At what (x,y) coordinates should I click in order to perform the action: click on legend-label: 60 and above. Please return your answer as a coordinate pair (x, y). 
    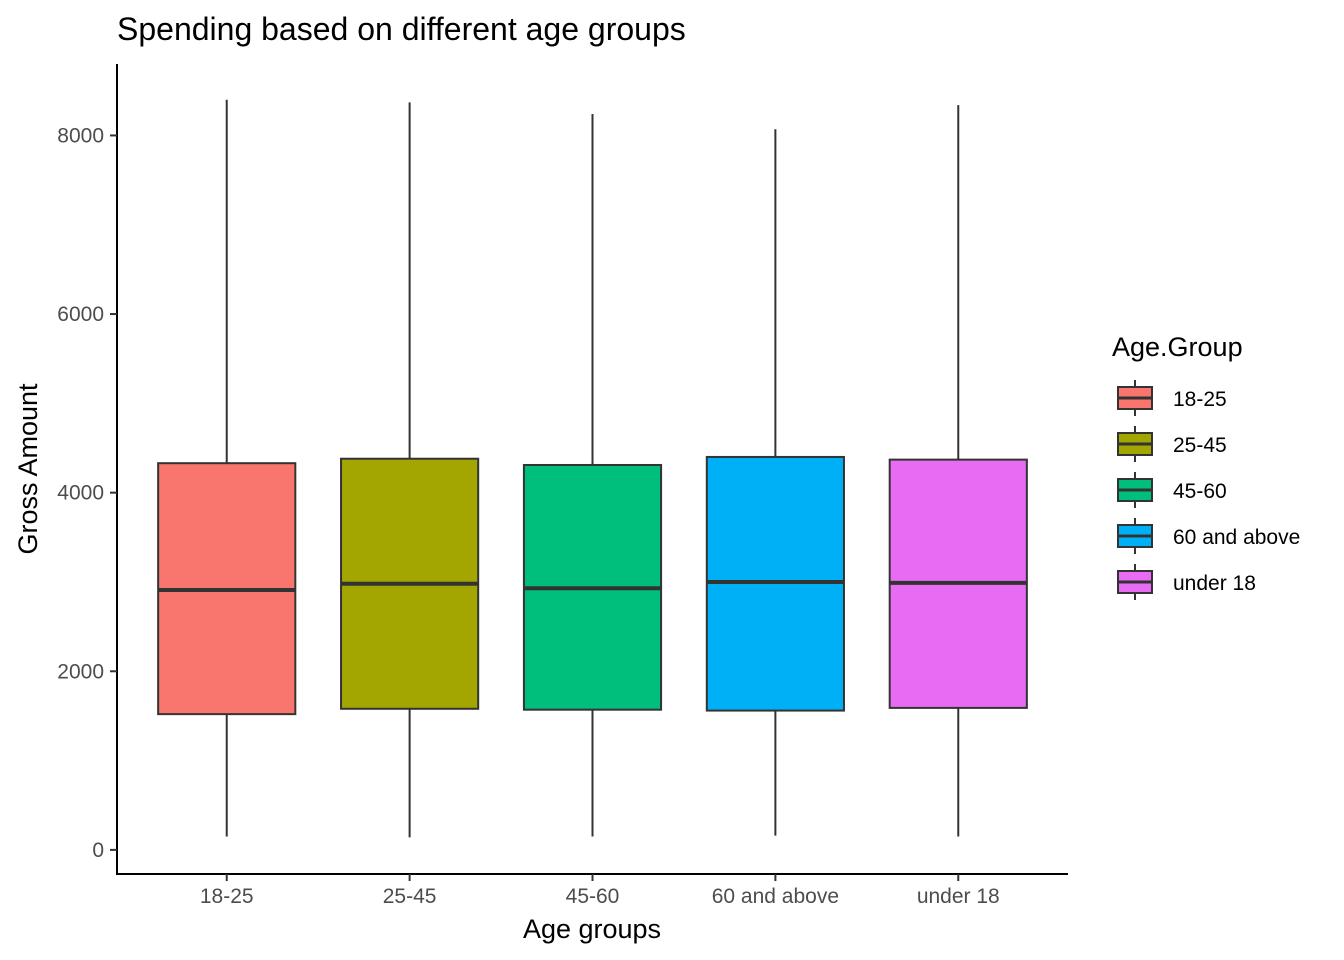
    Looking at the image, I should click on (1236, 537).